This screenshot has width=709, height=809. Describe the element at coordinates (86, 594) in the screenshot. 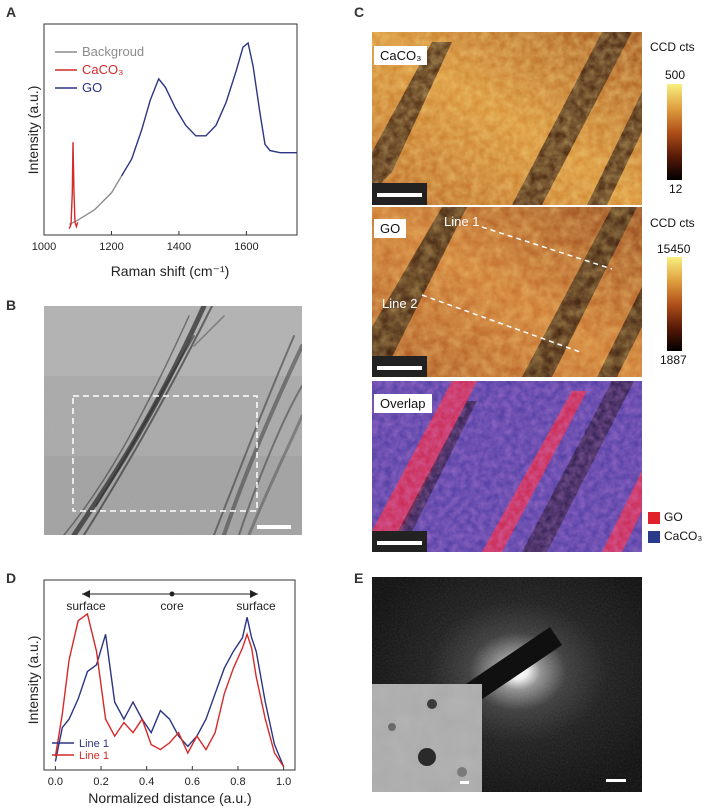

I see `arrow-left-icon` at that location.